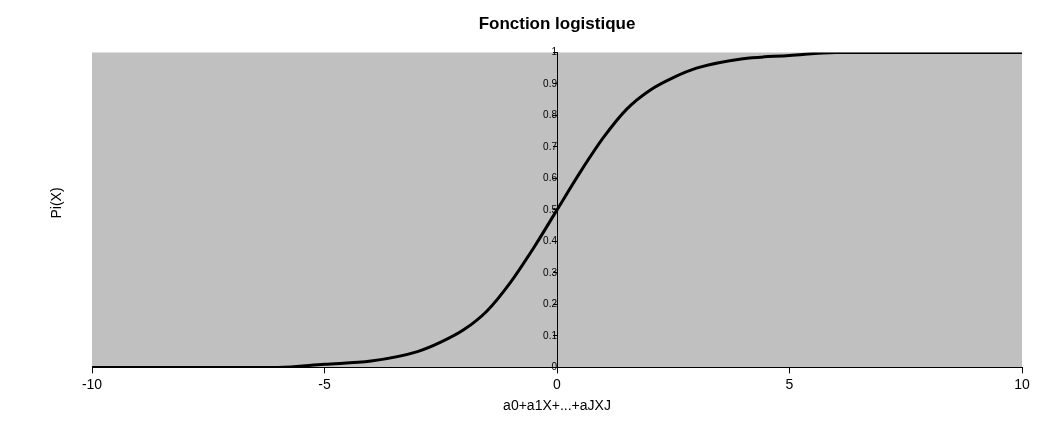 Image resolution: width=1048 pixels, height=421 pixels. I want to click on x-tick-label: 10, so click(1022, 383).